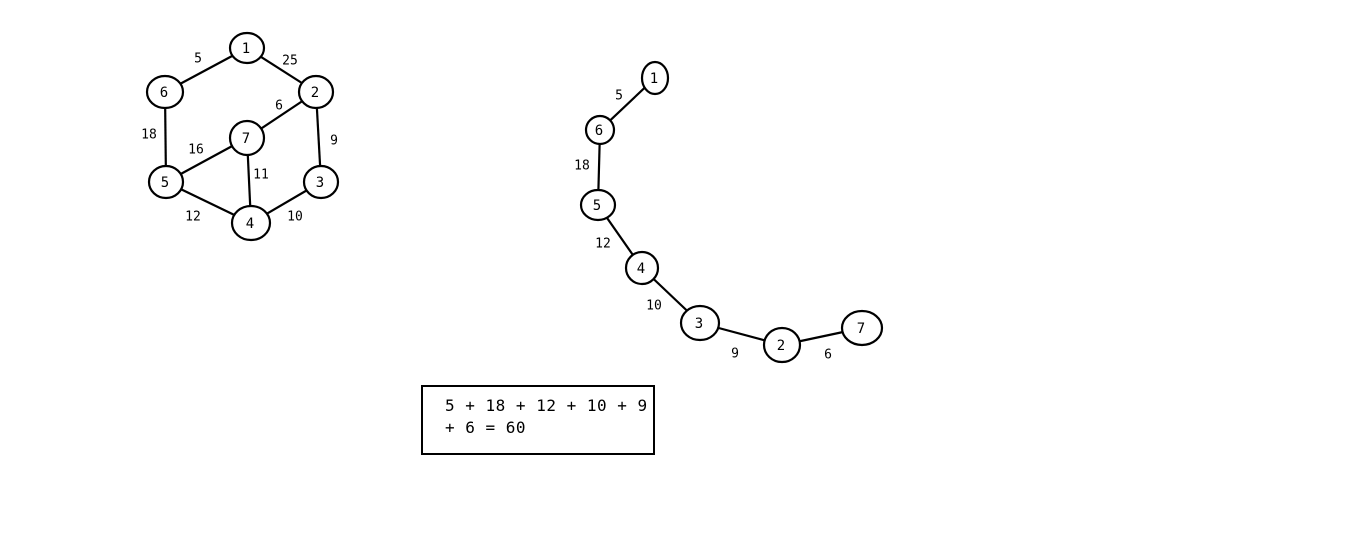 The height and width of the screenshot is (553, 1354). I want to click on original-node-label-3: 3, so click(320, 183).